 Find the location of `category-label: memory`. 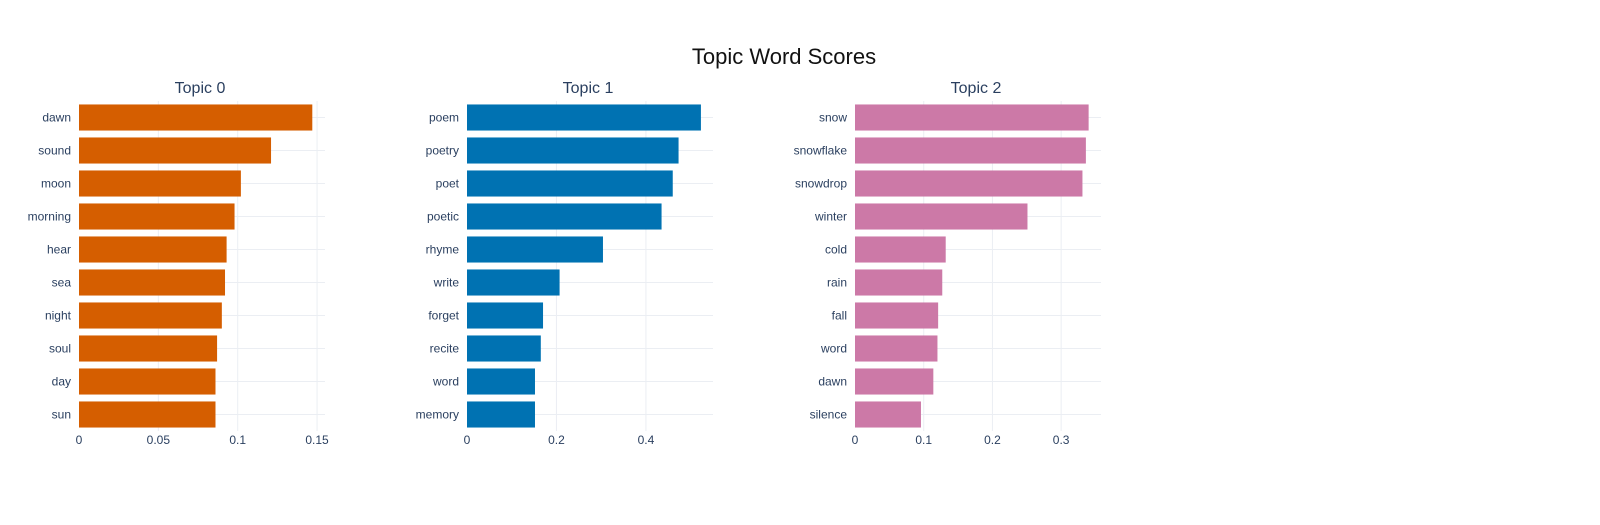

category-label: memory is located at coordinates (437, 415).